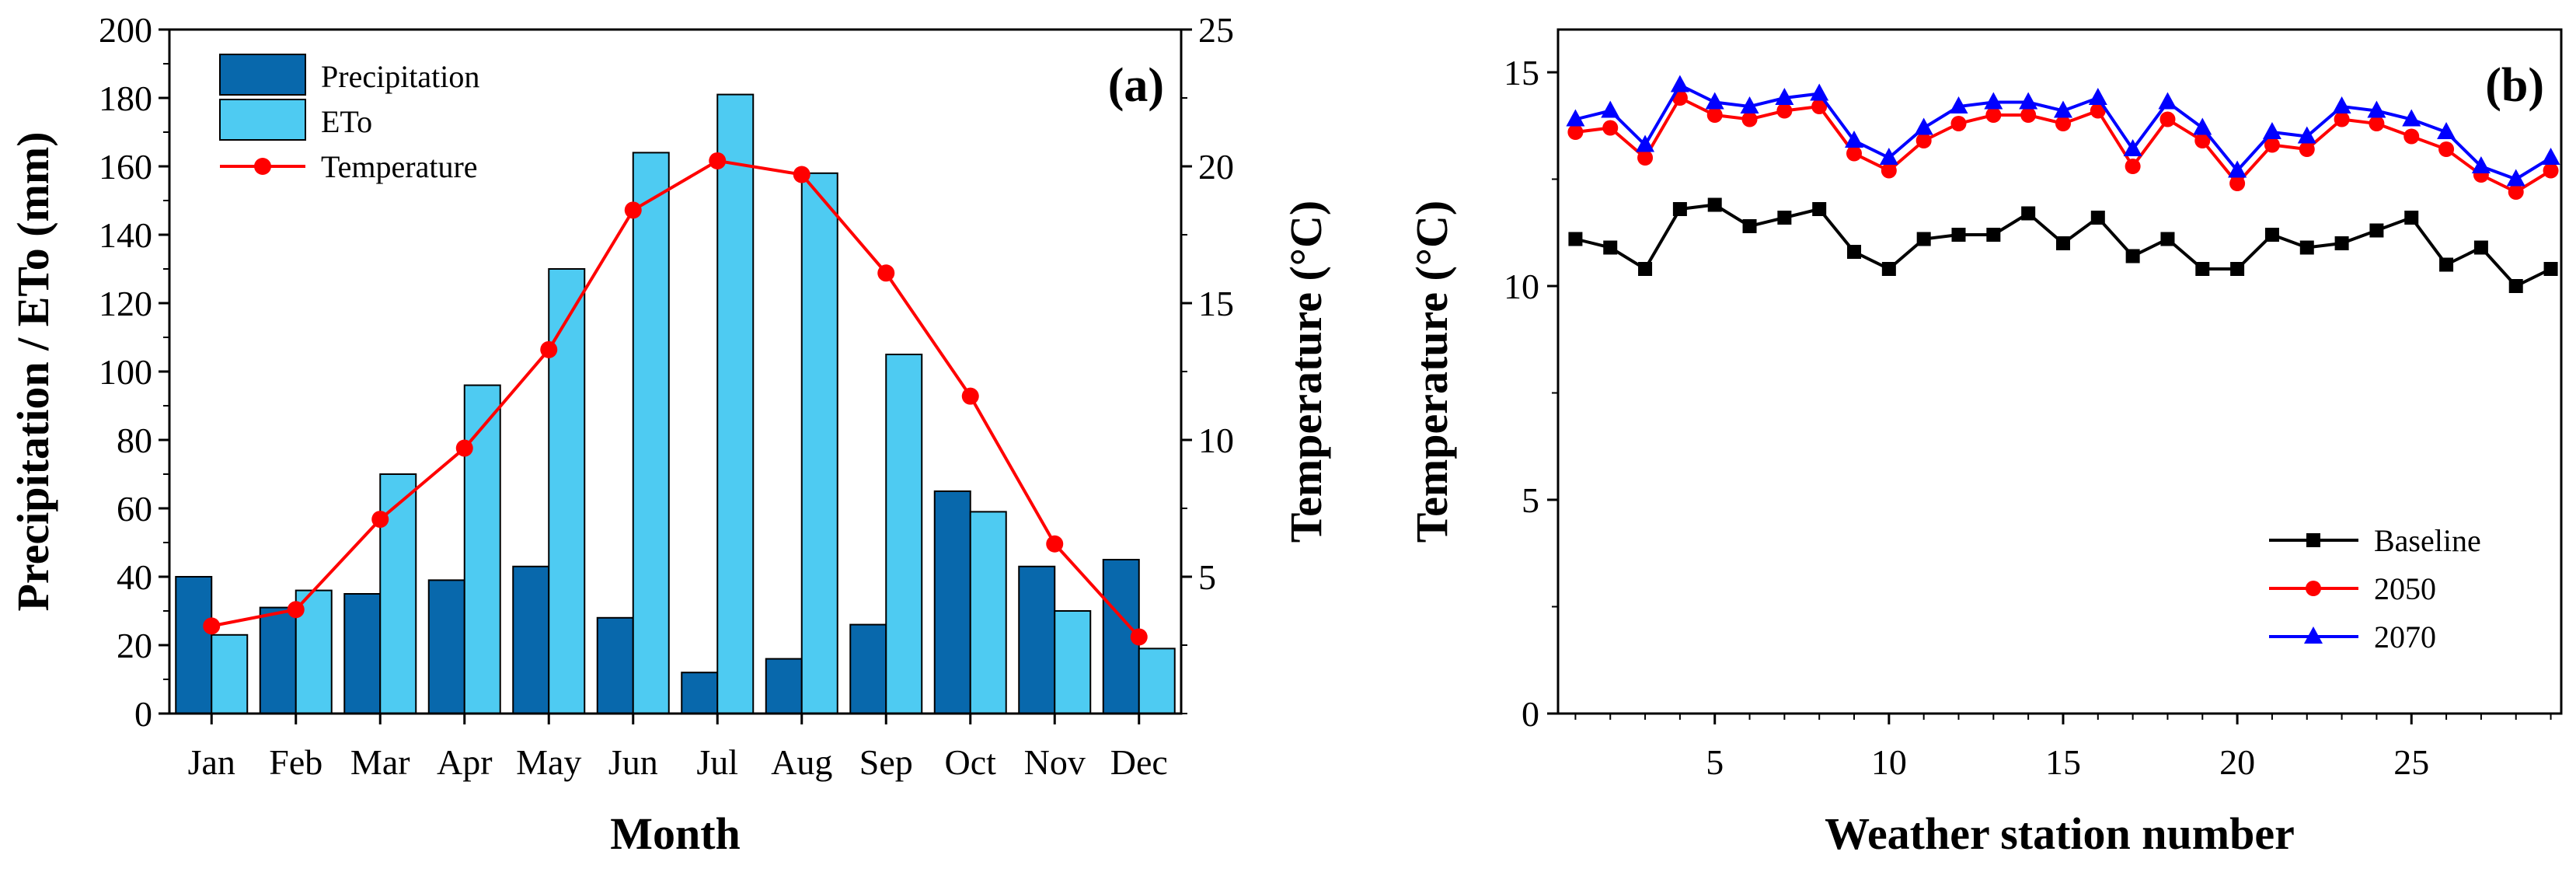 The image size is (2576, 869). Describe the element at coordinates (380, 762) in the screenshot. I see `x-tick-label: Mar` at that location.